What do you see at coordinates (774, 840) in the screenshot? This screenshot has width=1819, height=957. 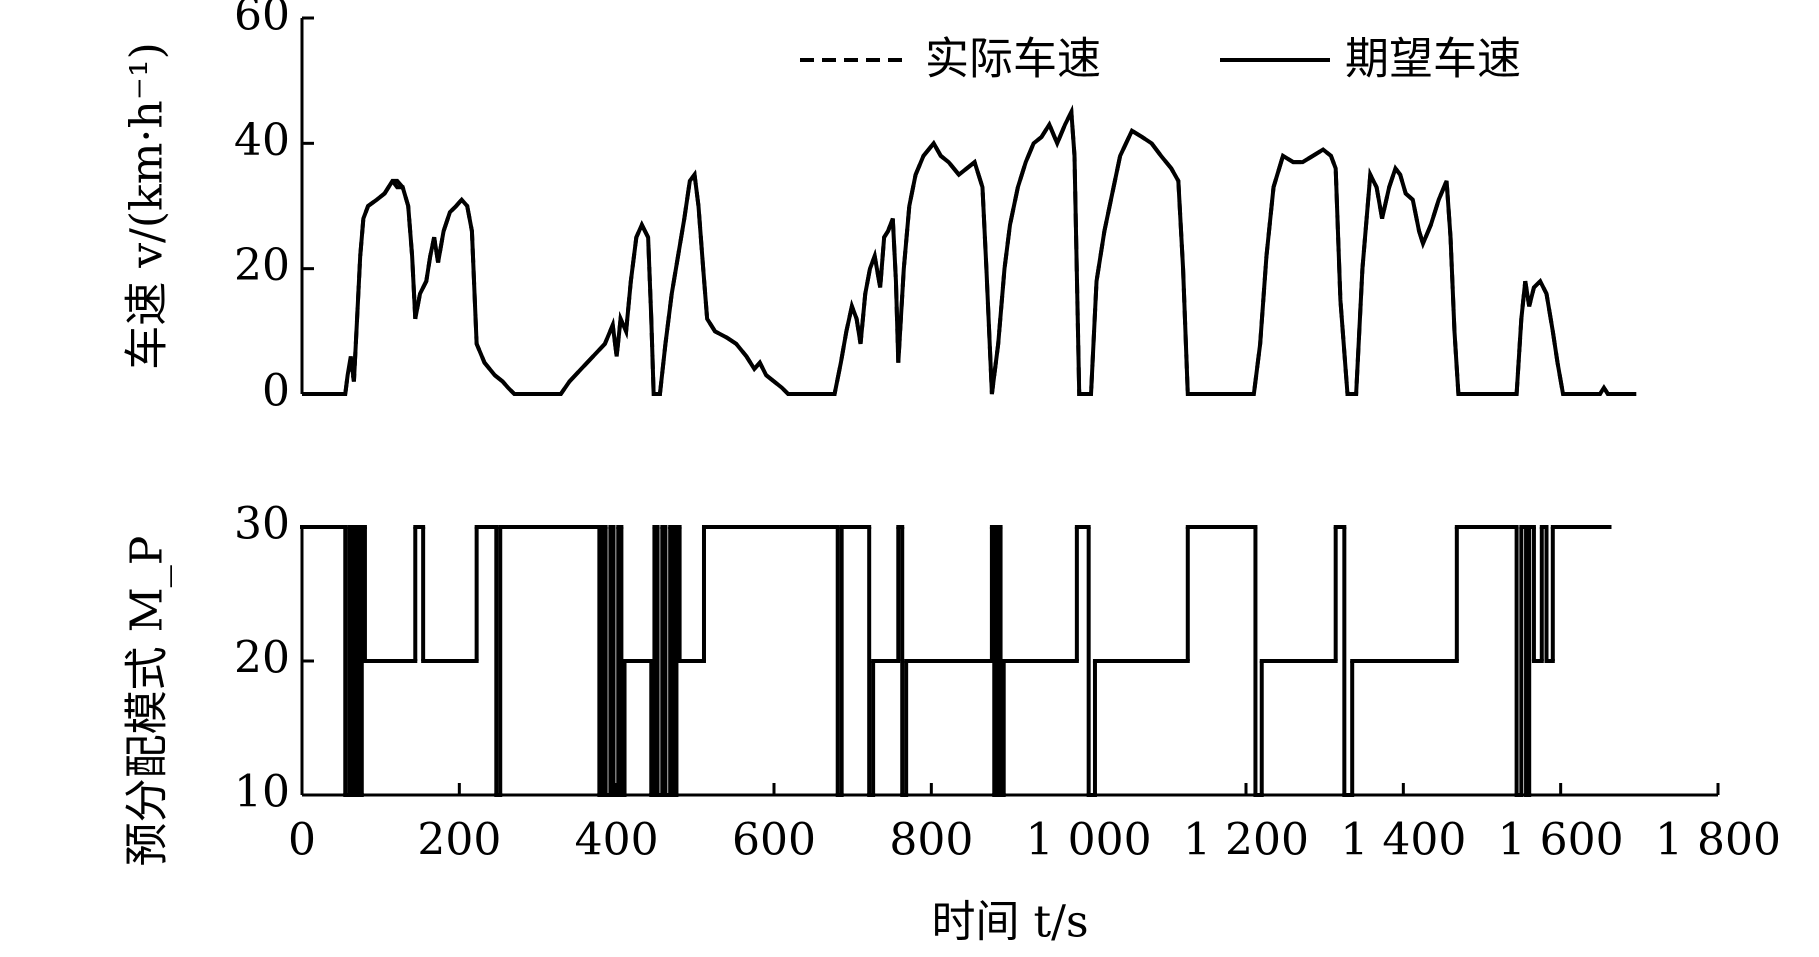 I see `x-tick-label: 600` at bounding box center [774, 840].